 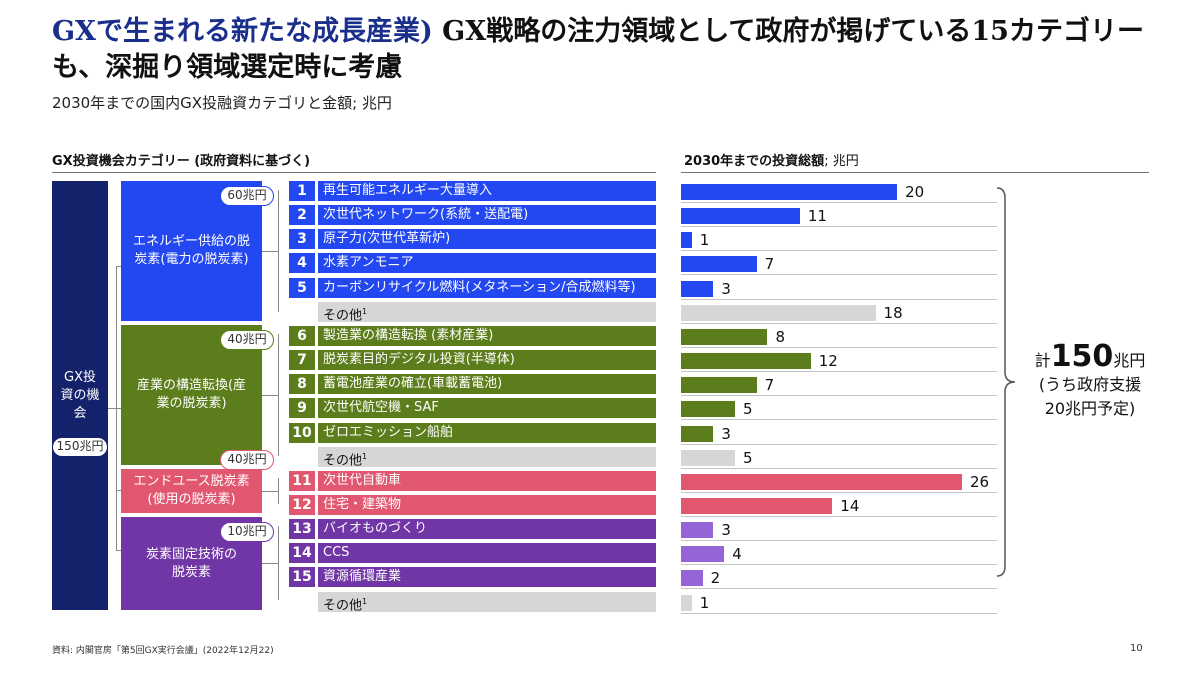 What do you see at coordinates (817, 216) in the screenshot?
I see `bar-value-label: 11` at bounding box center [817, 216].